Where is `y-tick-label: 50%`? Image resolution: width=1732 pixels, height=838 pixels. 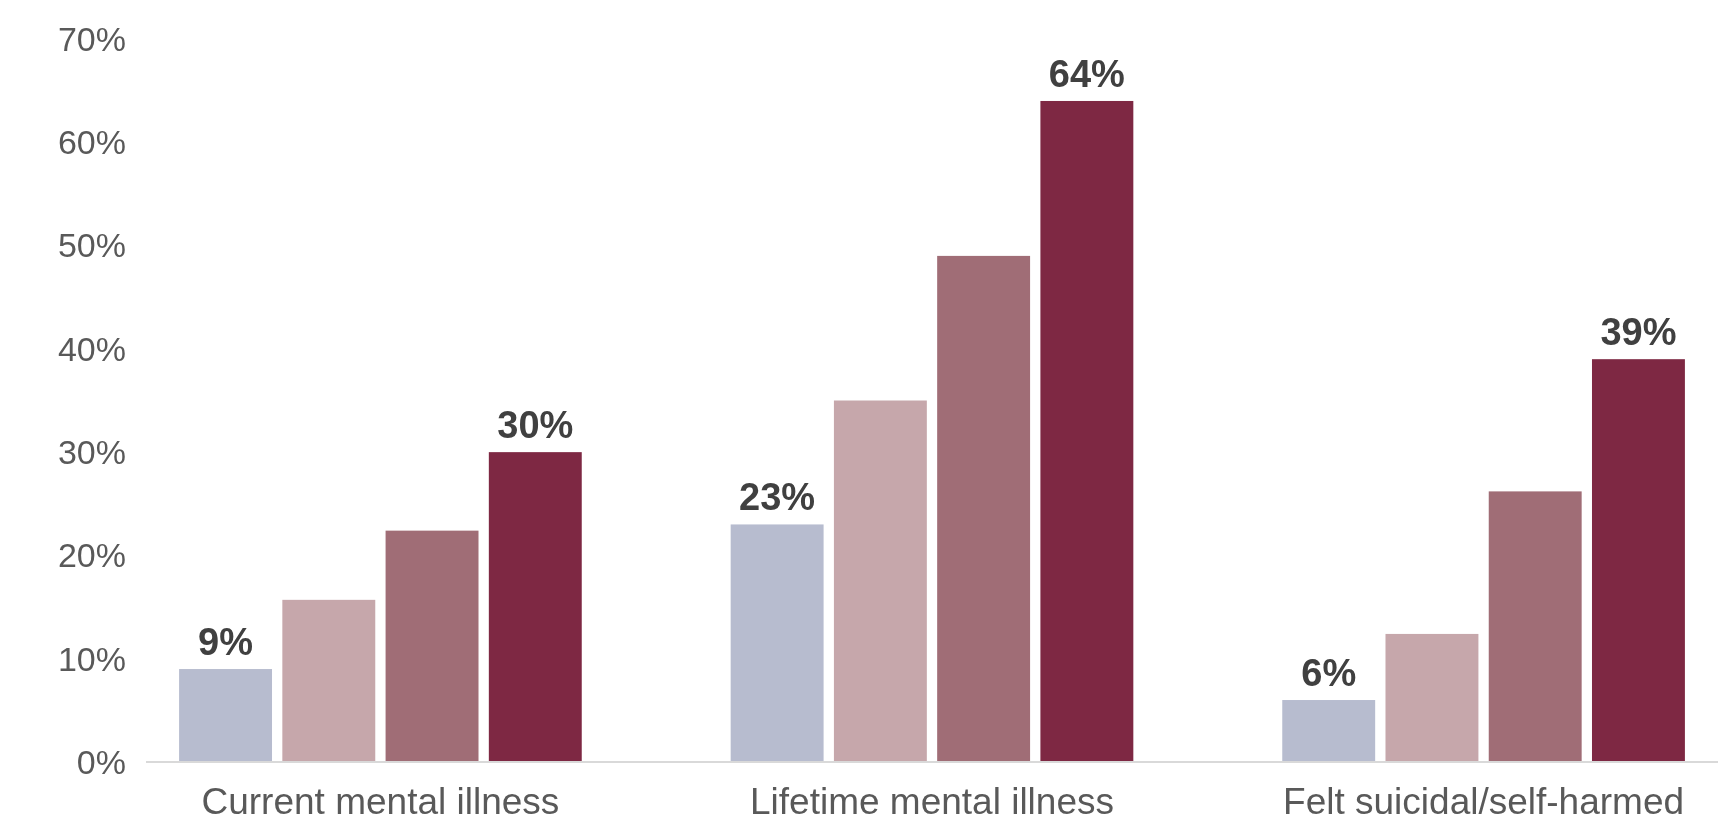
y-tick-label: 50% is located at coordinates (91, 245).